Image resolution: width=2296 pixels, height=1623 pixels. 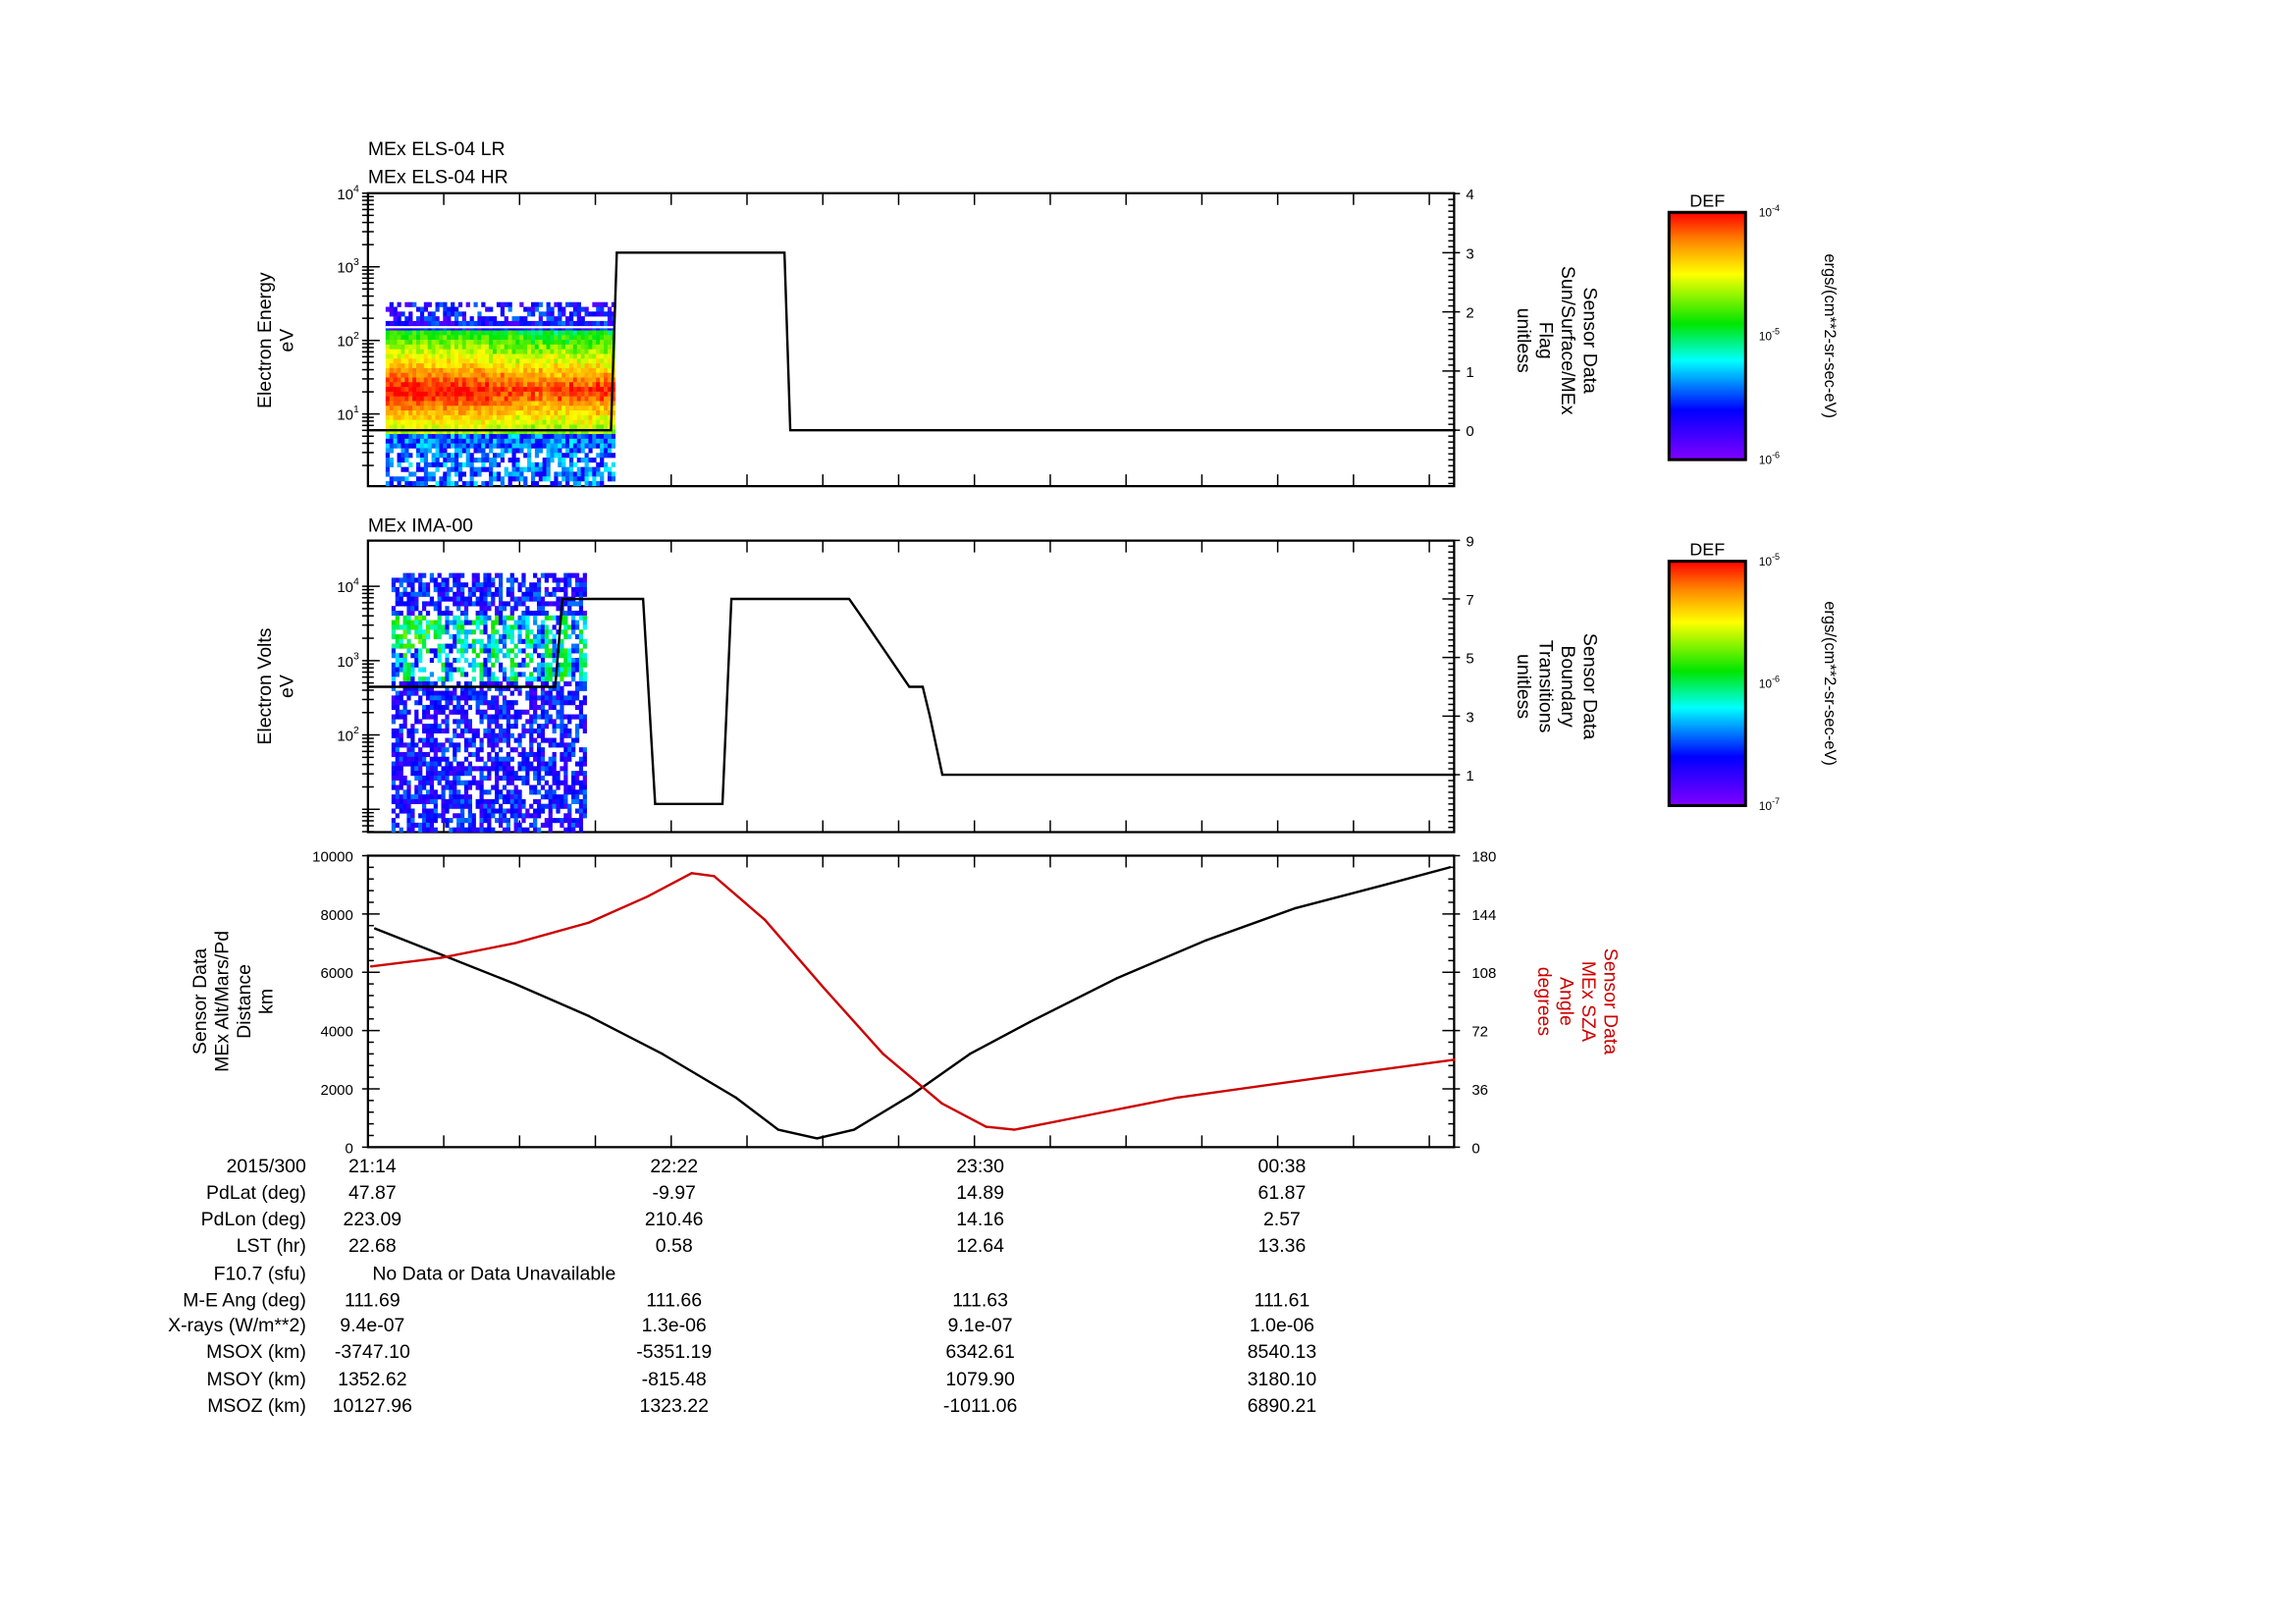 I want to click on altitude-point, so click(x=662, y=1054).